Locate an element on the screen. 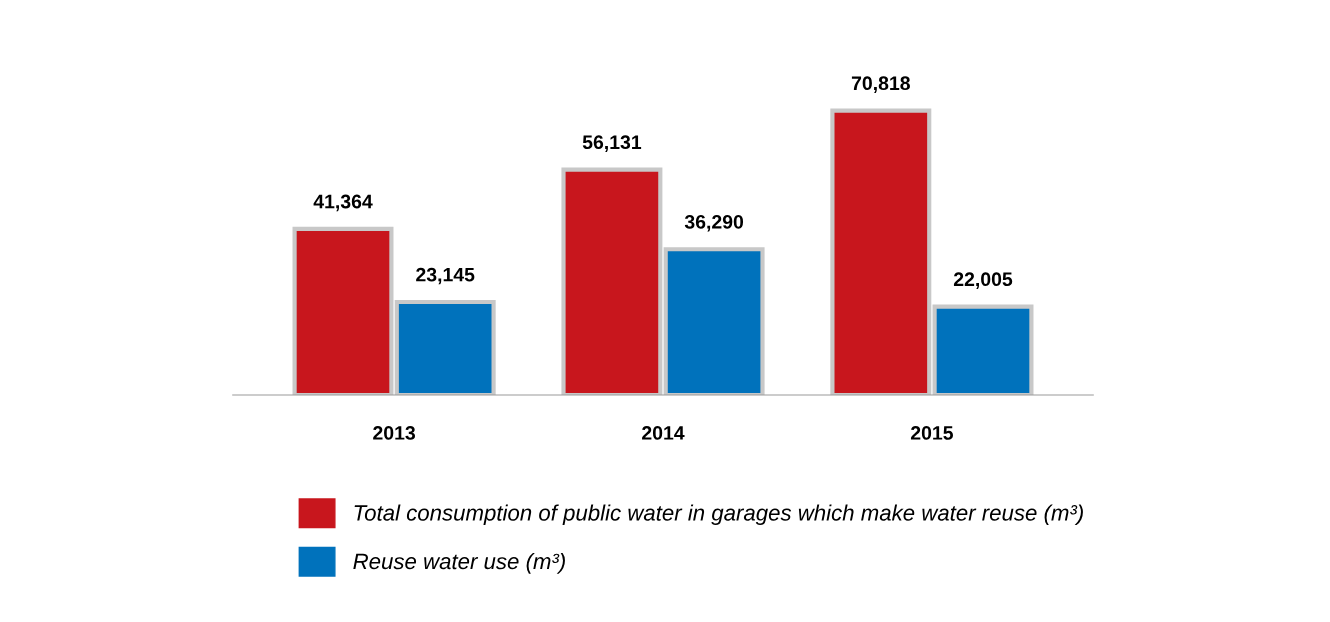 Image resolution: width=1330 pixels, height=622 pixels. data-label: 56,131 is located at coordinates (612, 143).